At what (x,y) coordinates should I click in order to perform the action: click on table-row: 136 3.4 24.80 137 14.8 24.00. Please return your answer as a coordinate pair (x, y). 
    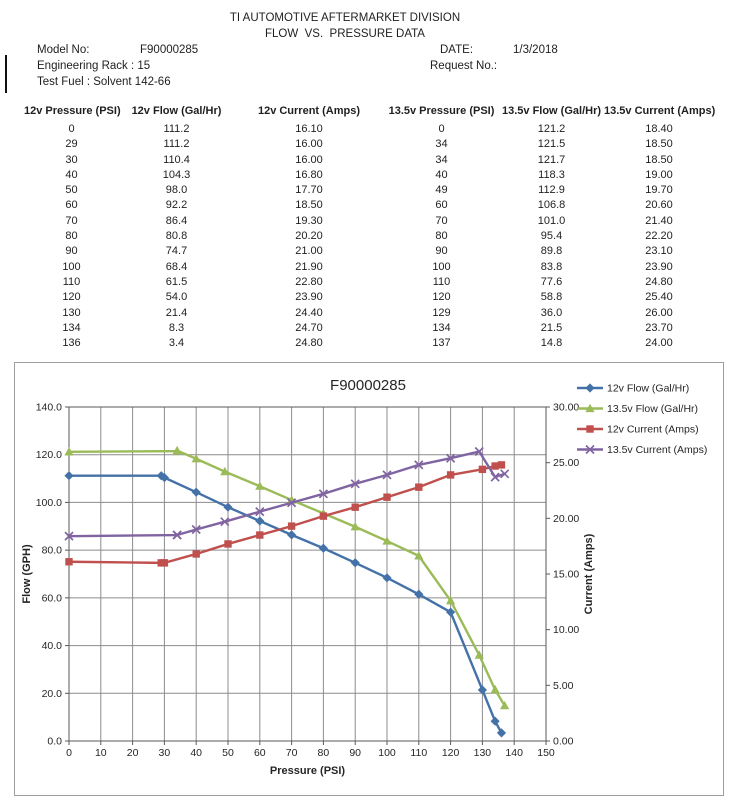
    Looking at the image, I should click on (369, 343).